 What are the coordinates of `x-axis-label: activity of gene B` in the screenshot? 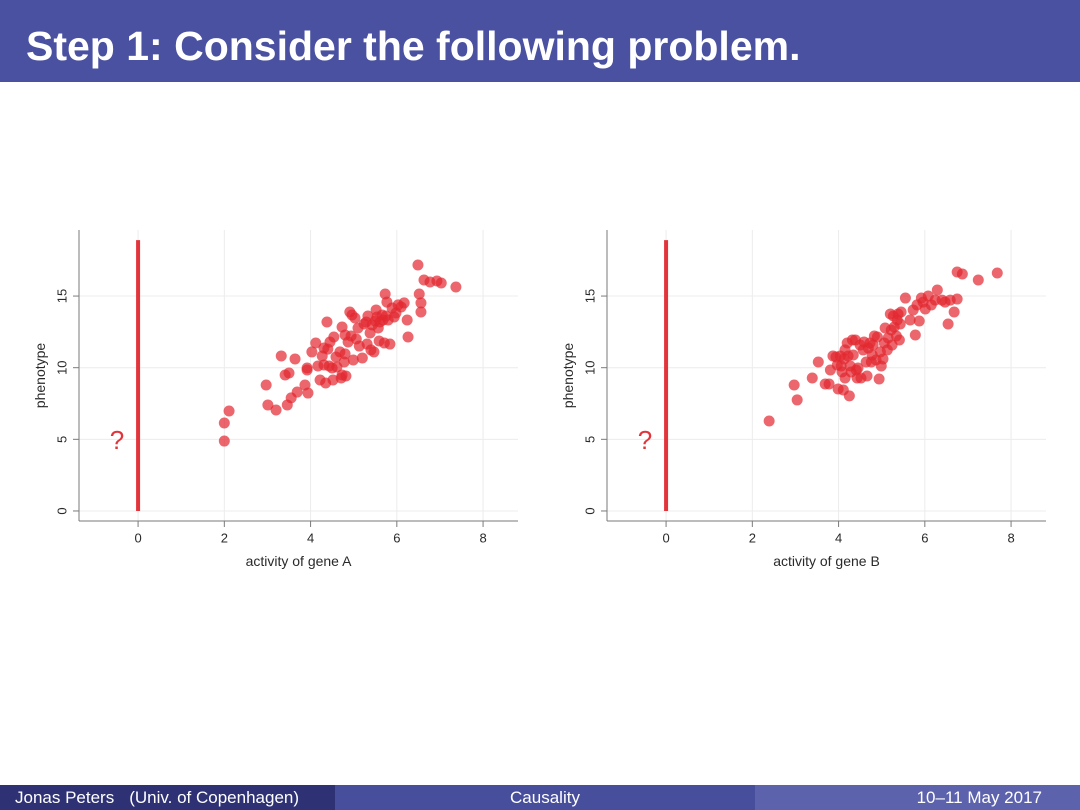 It's located at (826, 561).